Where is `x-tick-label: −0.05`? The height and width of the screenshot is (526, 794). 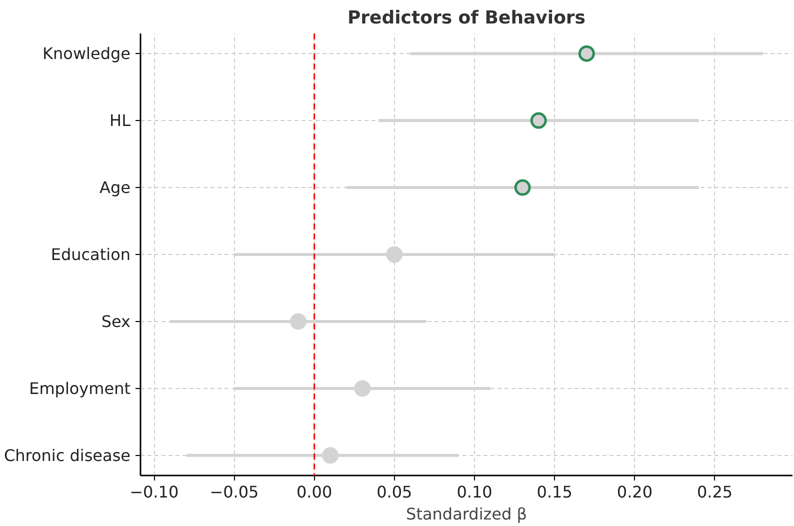
x-tick-label: −0.05 is located at coordinates (234, 492).